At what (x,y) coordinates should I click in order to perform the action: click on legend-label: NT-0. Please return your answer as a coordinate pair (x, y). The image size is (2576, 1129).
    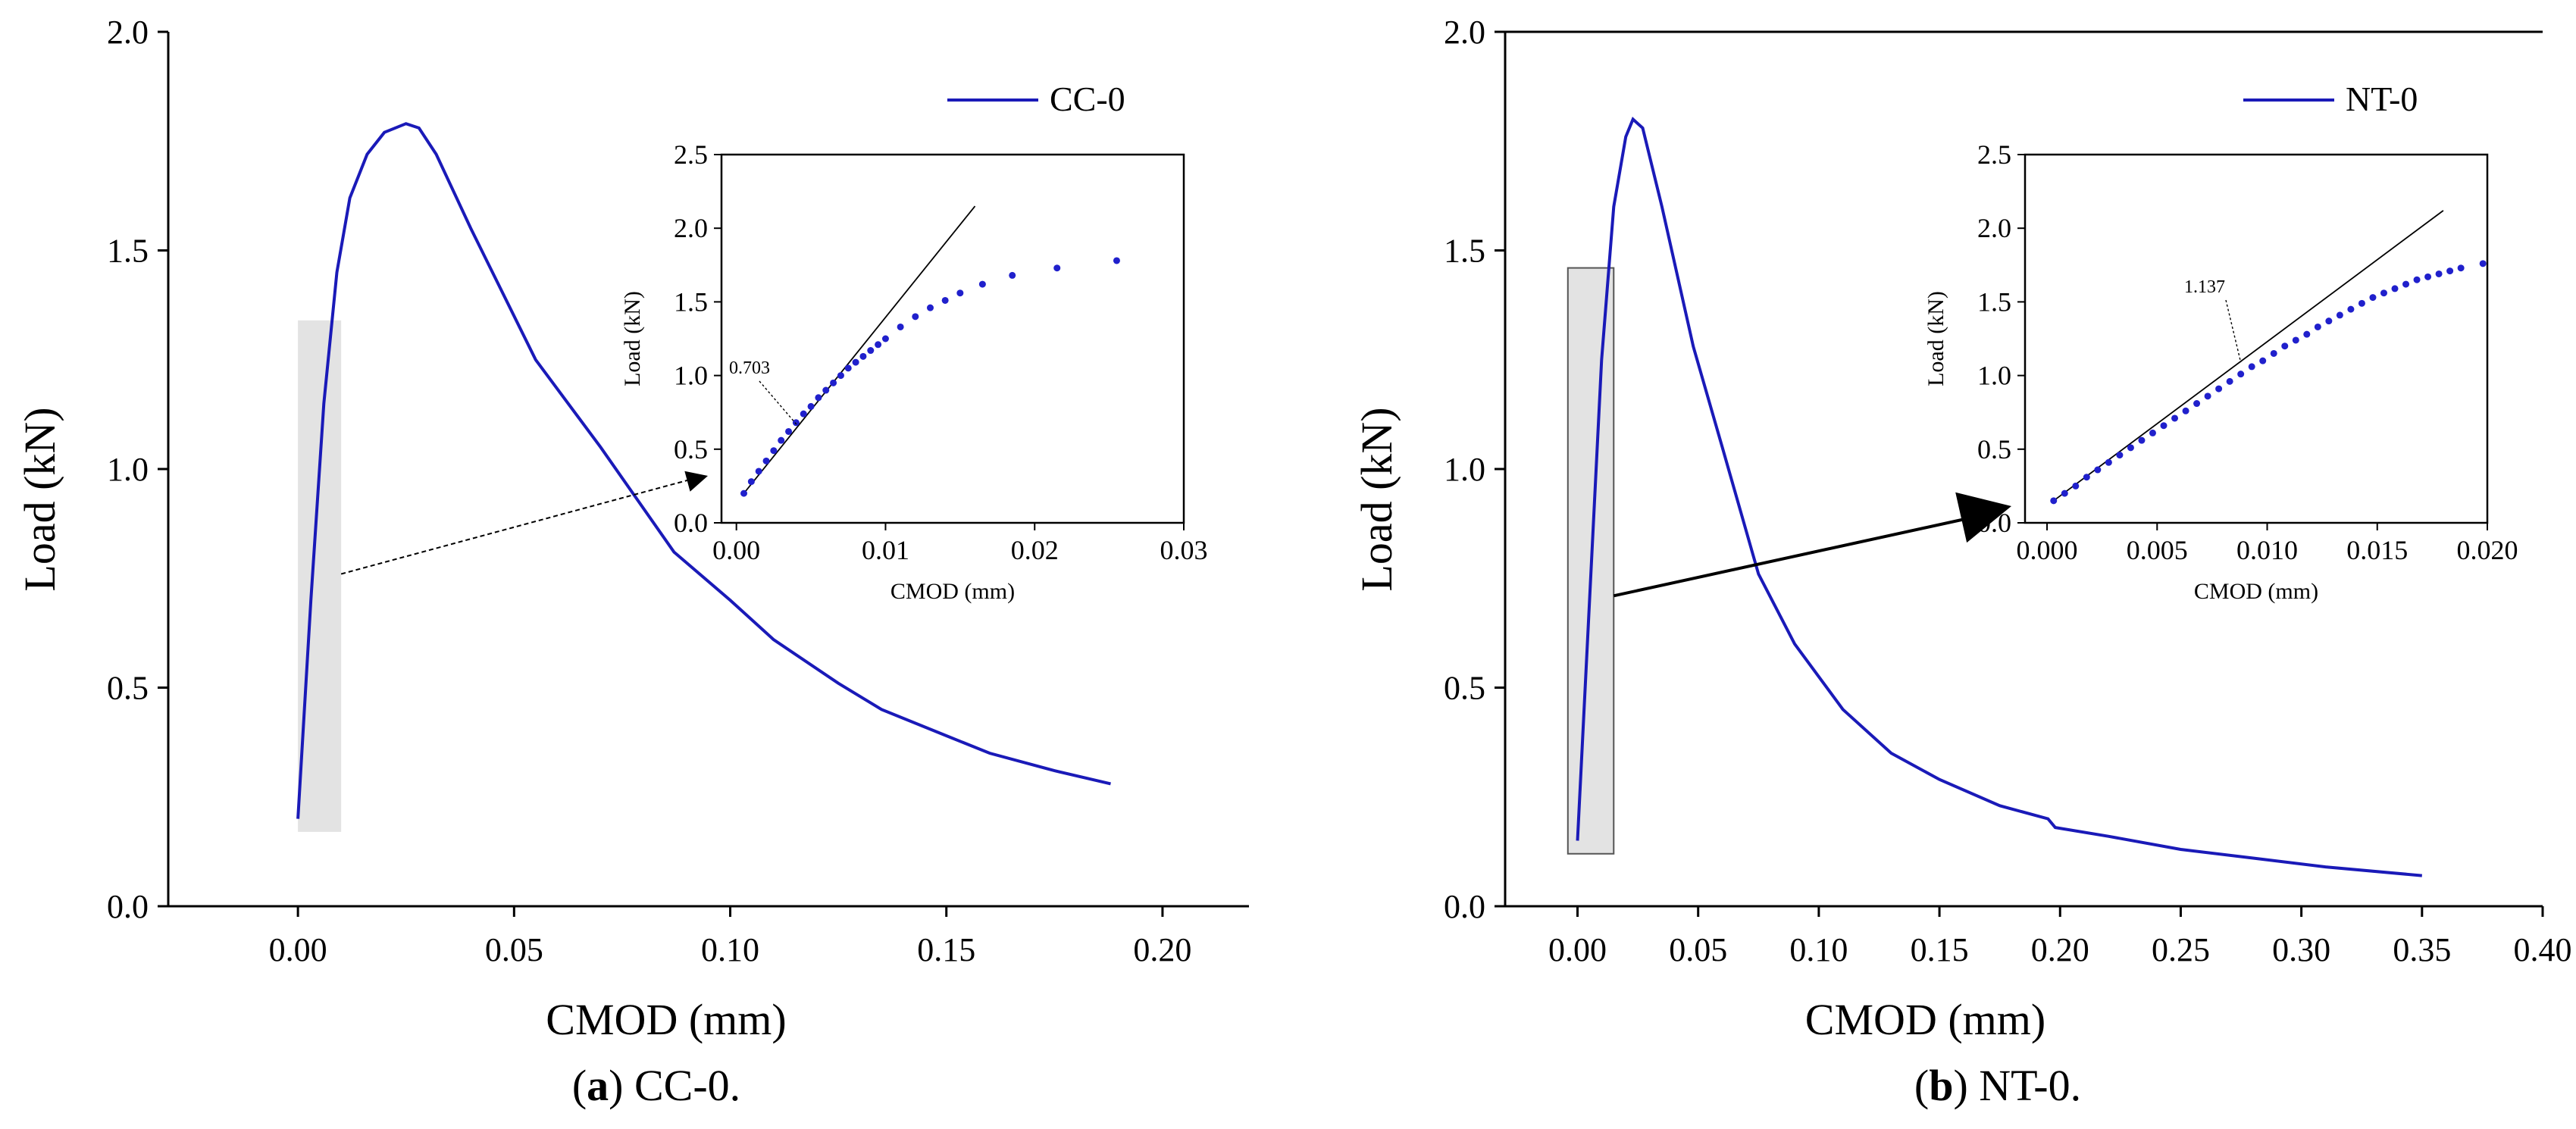
    Looking at the image, I should click on (2382, 99).